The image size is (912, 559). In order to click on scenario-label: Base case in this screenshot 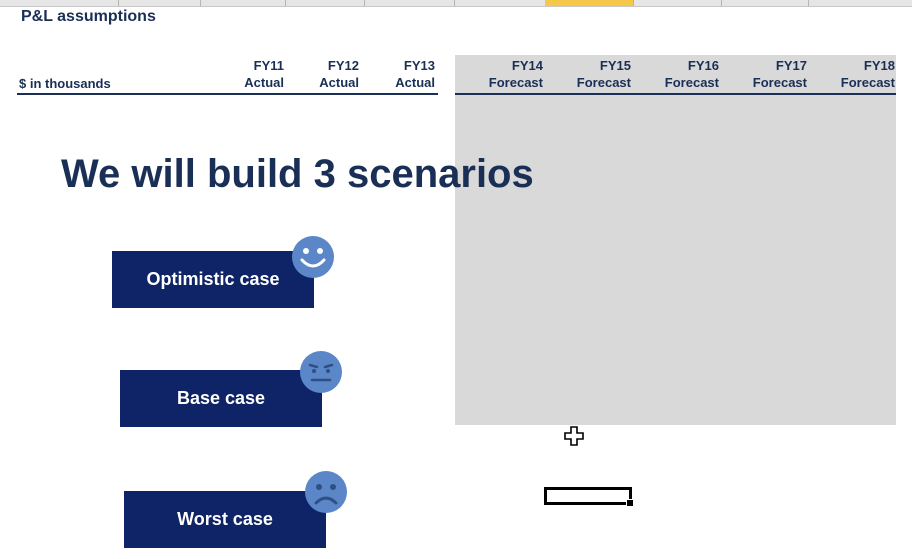, I will do `click(221, 398)`.